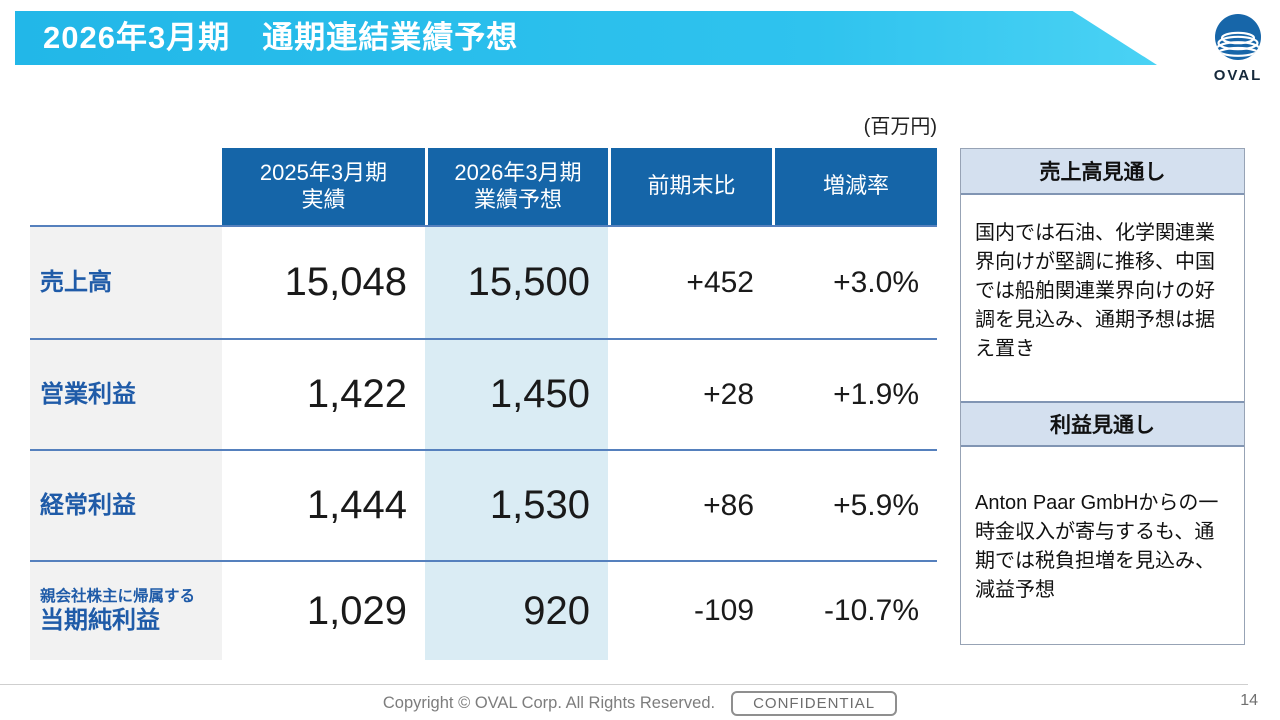  I want to click on cell-actual: 1,444, so click(356, 505).